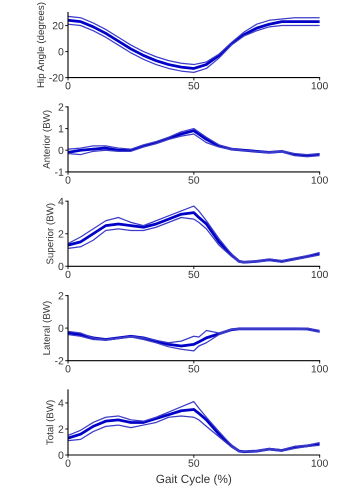  What do you see at coordinates (51, 234) in the screenshot?
I see `y-axis-title: Superior (BW)` at bounding box center [51, 234].